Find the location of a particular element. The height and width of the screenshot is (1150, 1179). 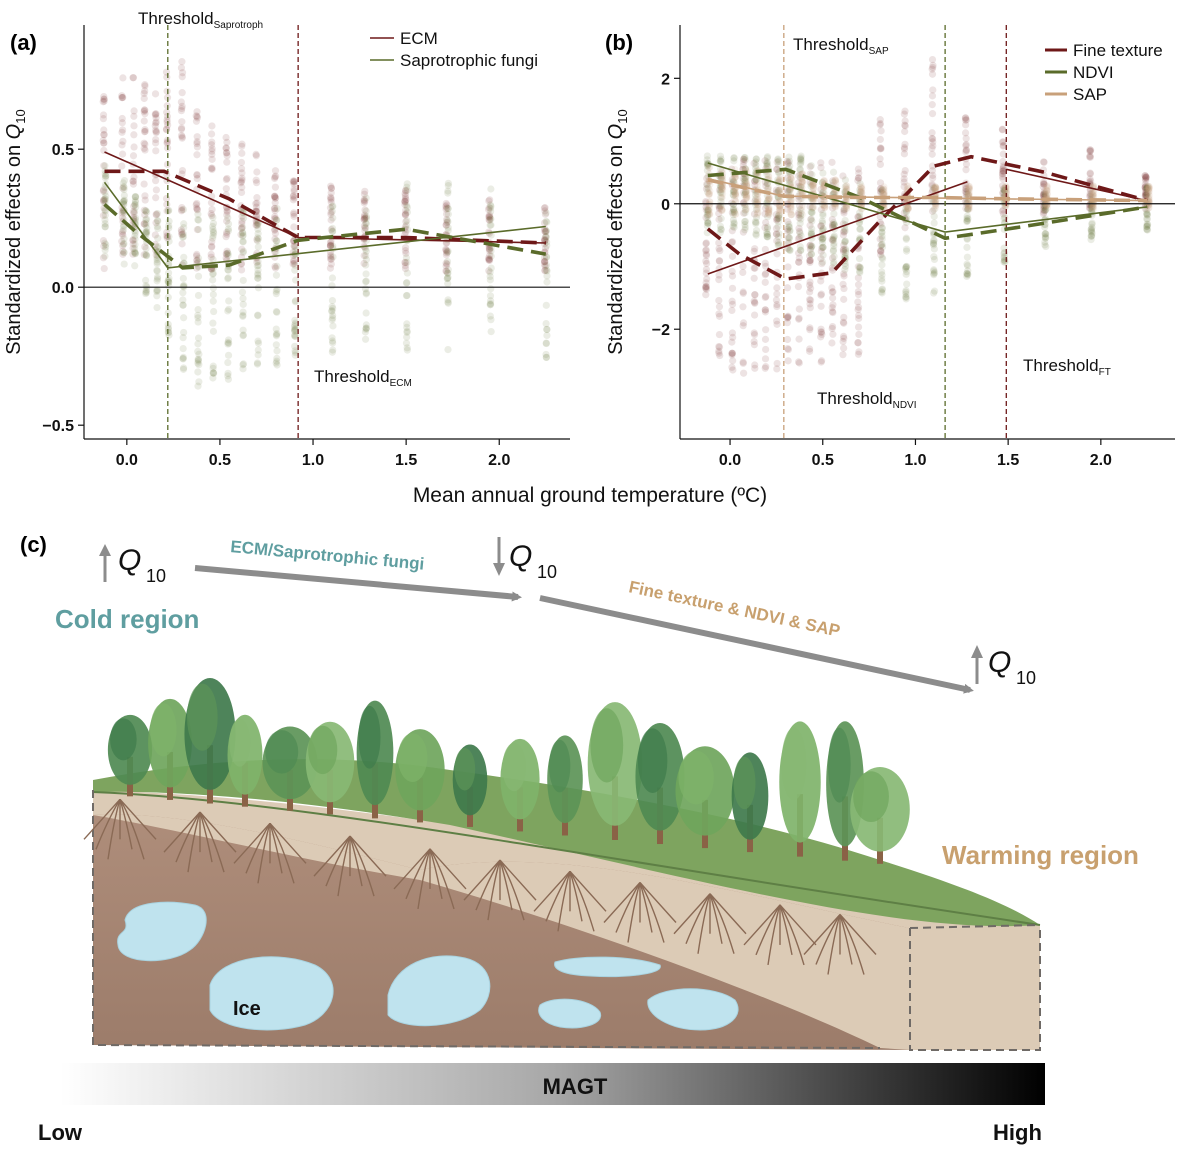

tree-crown-highlight is located at coordinates (514, 767).